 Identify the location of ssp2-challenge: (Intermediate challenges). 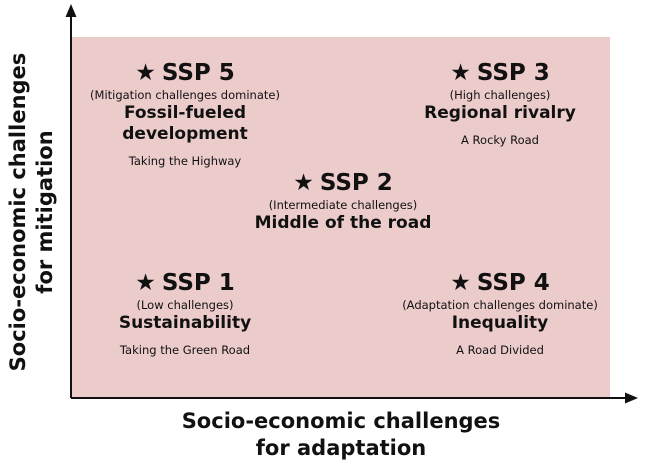
(343, 205).